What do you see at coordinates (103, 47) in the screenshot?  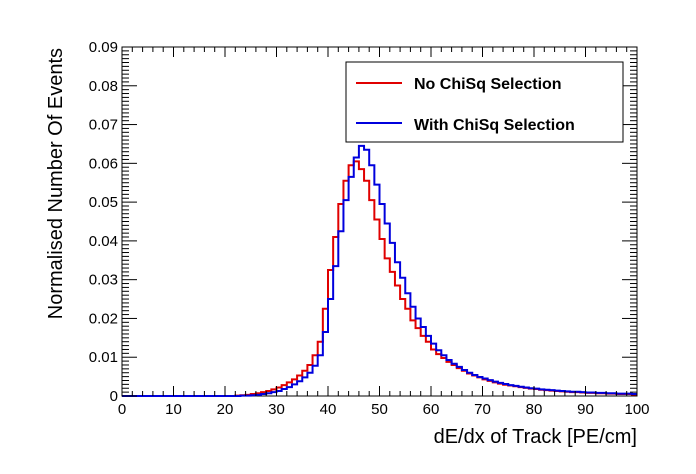 I see `y-tick-label: 0.09` at bounding box center [103, 47].